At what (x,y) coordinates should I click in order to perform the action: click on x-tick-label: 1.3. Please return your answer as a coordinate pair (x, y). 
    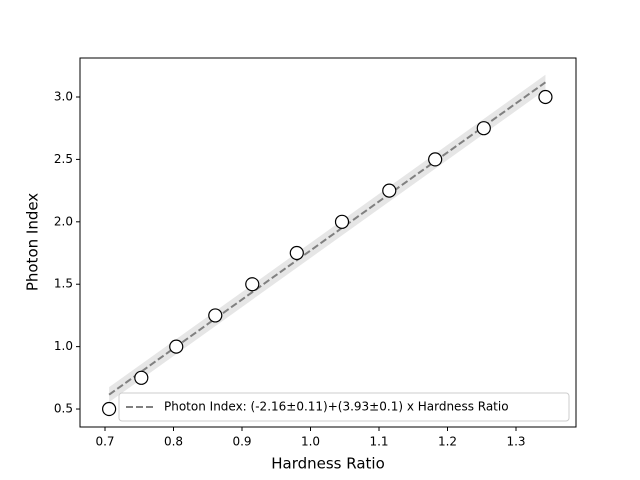
    Looking at the image, I should click on (515, 442).